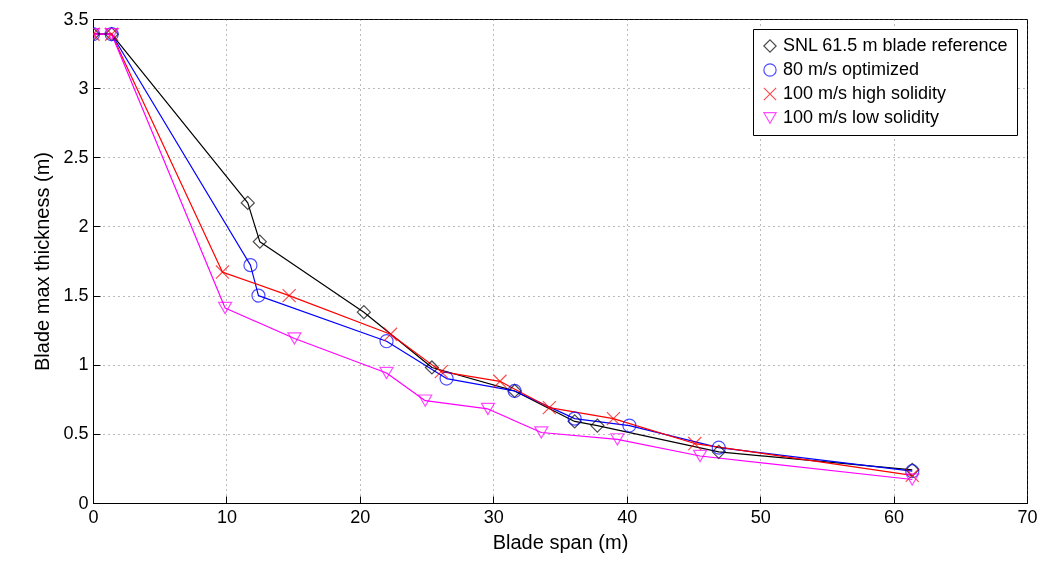  Describe the element at coordinates (760, 516) in the screenshot. I see `x-tick-label: 50` at that location.